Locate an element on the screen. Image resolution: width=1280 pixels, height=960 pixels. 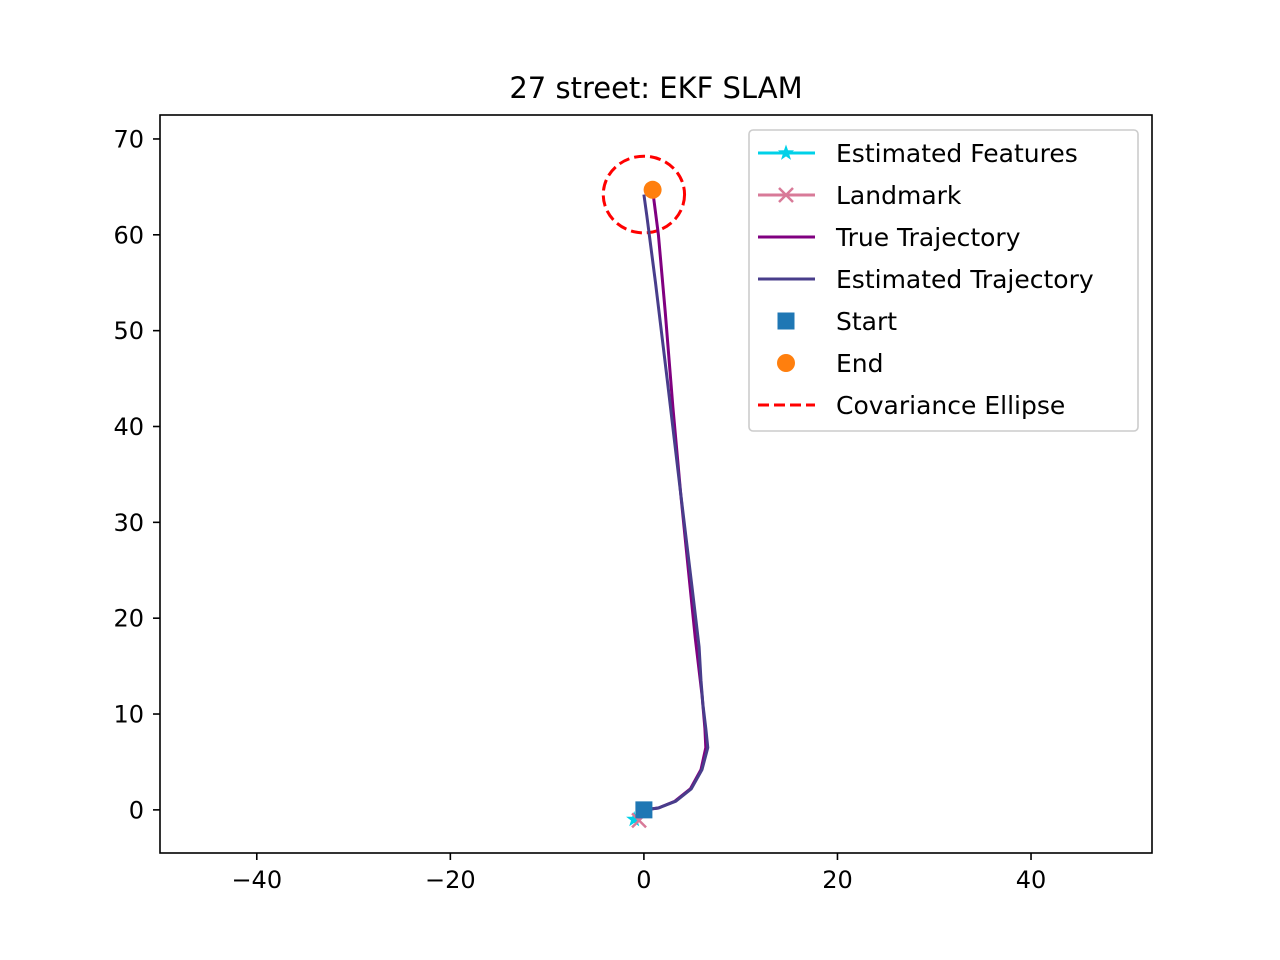
x-tick-label: 0 is located at coordinates (643, 880).